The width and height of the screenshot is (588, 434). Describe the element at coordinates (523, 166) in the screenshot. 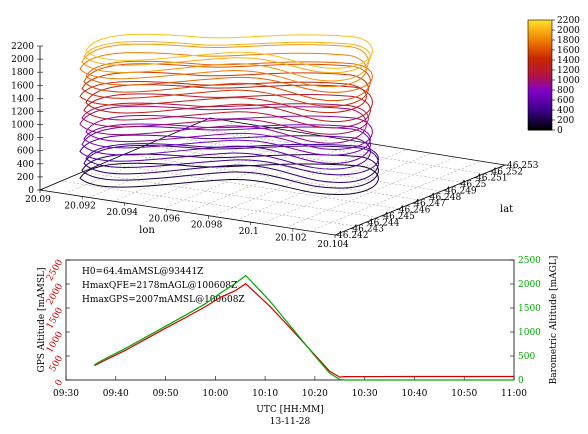

I see `lat-tick-label: 46.253` at that location.